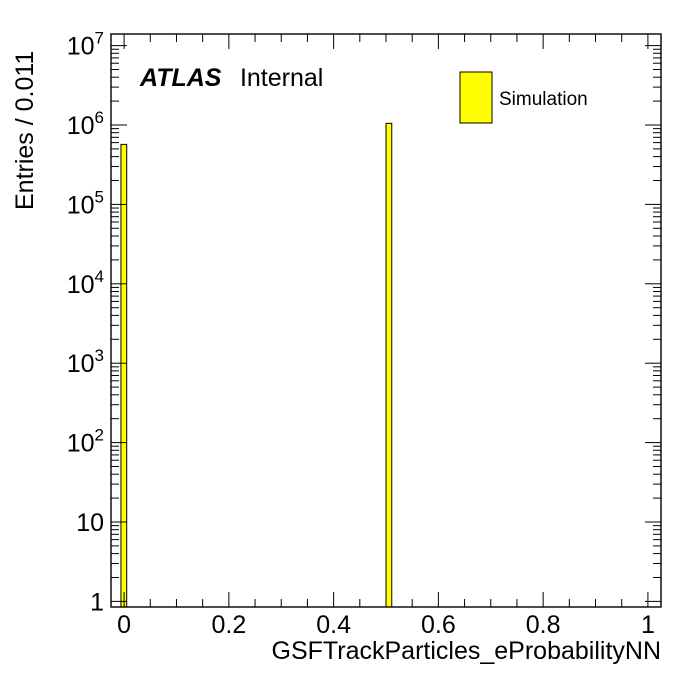 Image resolution: width=696 pixels, height=677 pixels. I want to click on legend: Simulation, so click(523, 97).